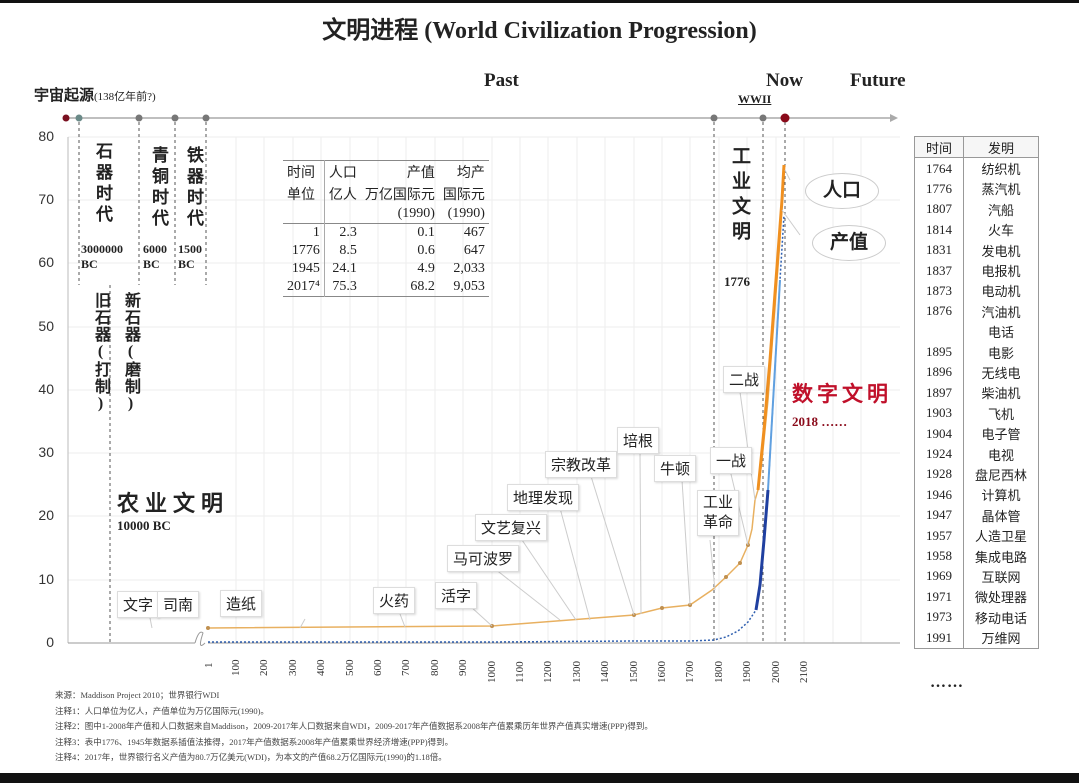  I want to click on invention-cell: 人造卫星, so click(1001, 535).